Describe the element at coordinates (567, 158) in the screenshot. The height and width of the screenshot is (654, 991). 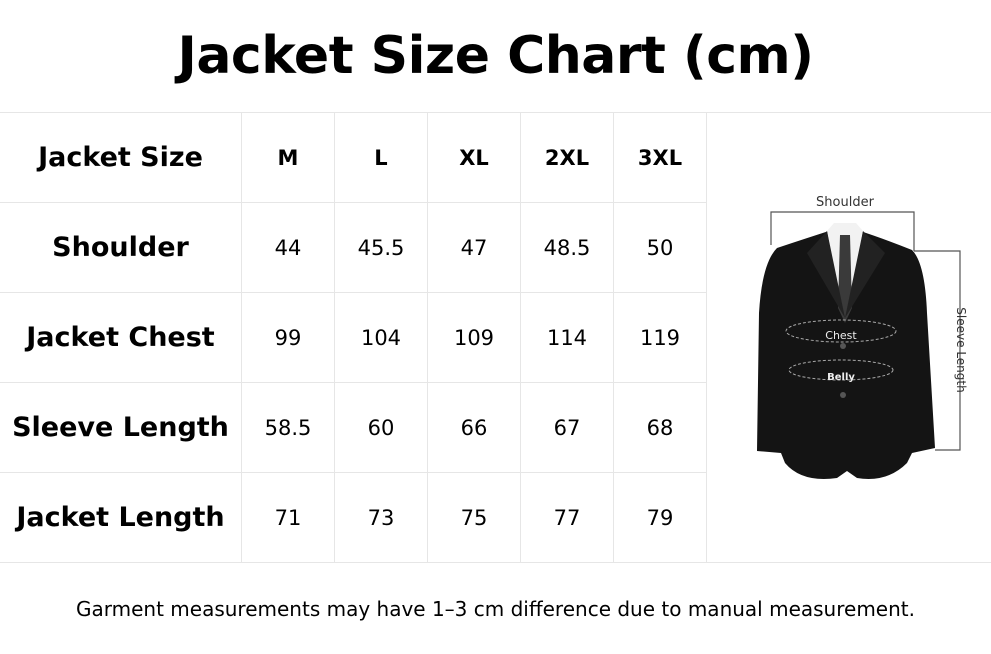
I see `size-header: 2XL` at that location.